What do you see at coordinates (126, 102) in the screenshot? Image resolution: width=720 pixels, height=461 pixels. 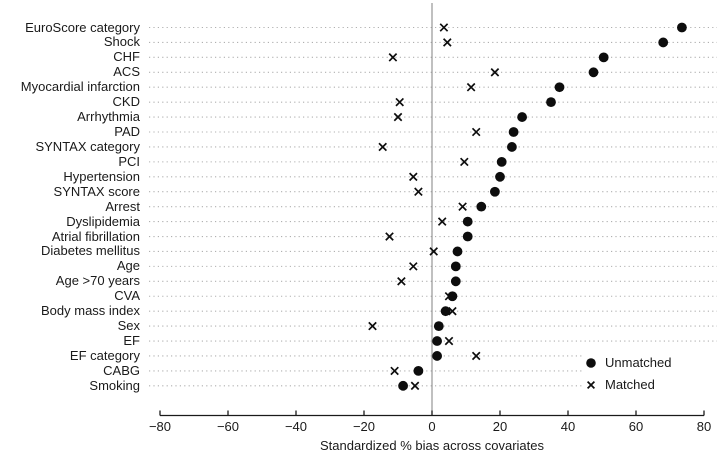 I see `category-label: CKD` at bounding box center [126, 102].